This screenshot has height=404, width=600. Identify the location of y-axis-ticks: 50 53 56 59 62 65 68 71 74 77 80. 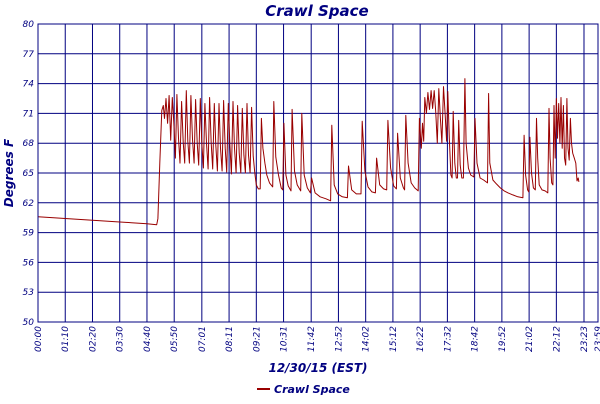
(29, 174).